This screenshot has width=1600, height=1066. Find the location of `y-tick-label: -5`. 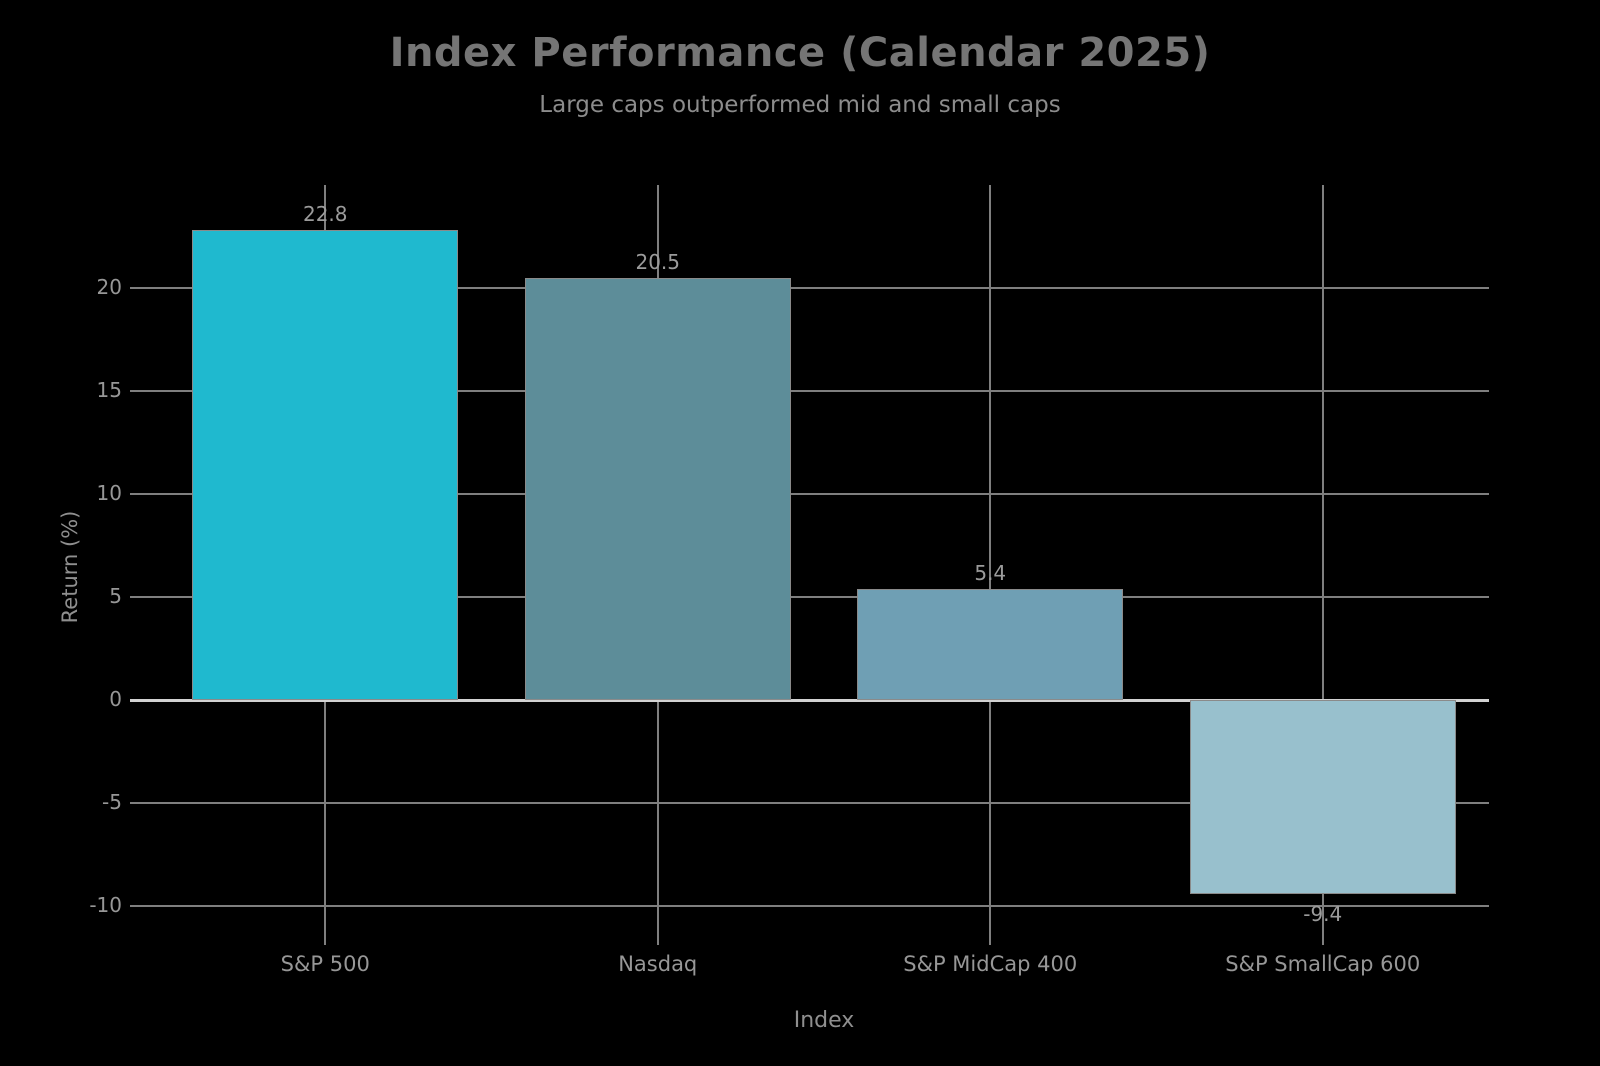

y-tick-label: -5 is located at coordinates (112, 802).